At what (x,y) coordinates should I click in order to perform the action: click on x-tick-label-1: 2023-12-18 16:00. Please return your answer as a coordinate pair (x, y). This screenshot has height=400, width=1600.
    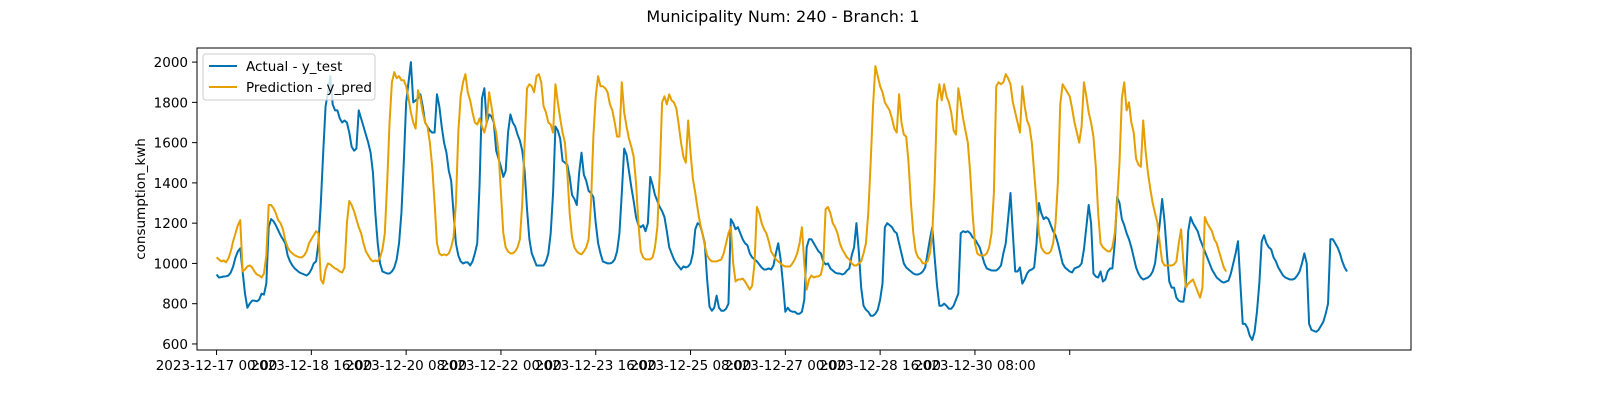
    Looking at the image, I should click on (312, 366).